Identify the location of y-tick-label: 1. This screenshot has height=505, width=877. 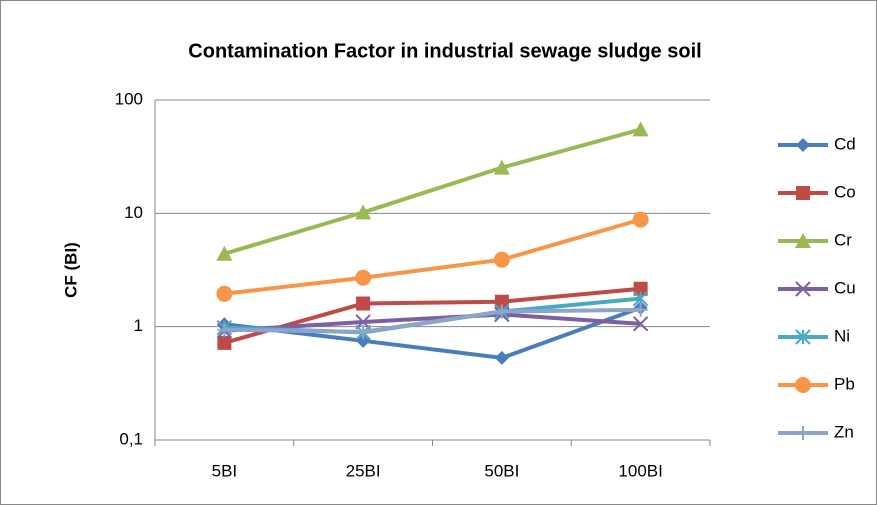
(138, 325).